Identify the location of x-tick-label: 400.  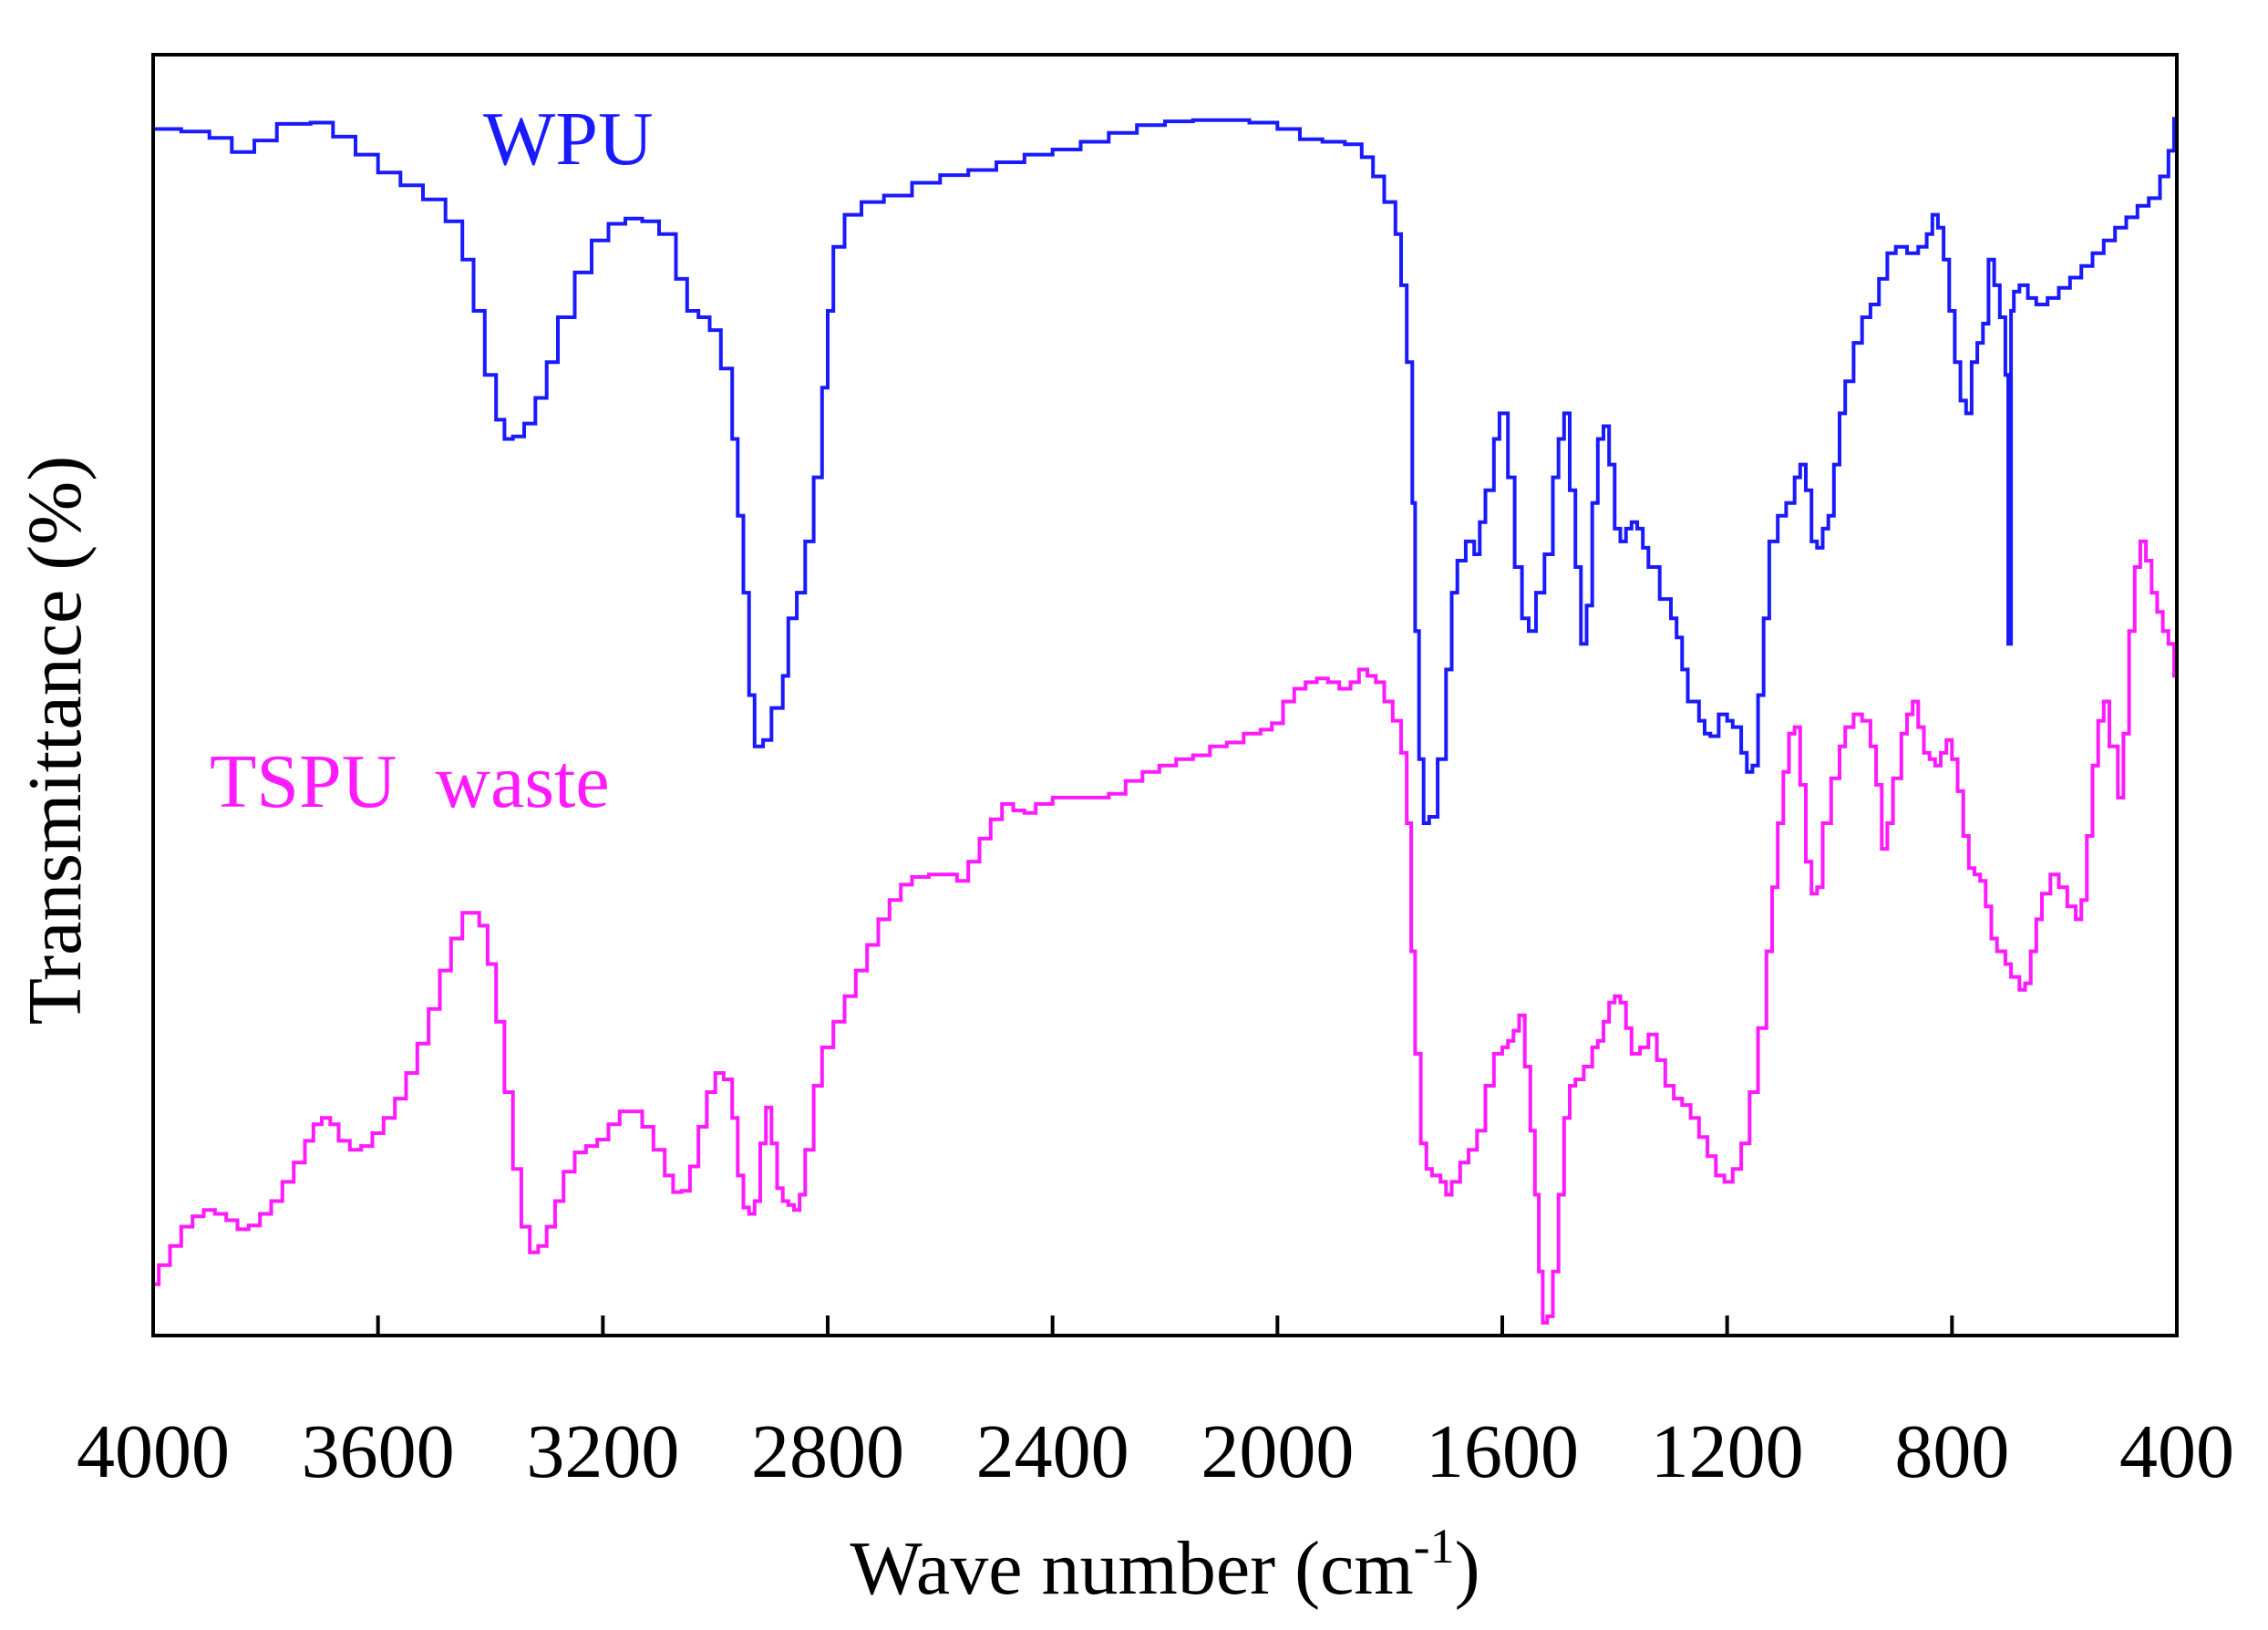
(2176, 1452).